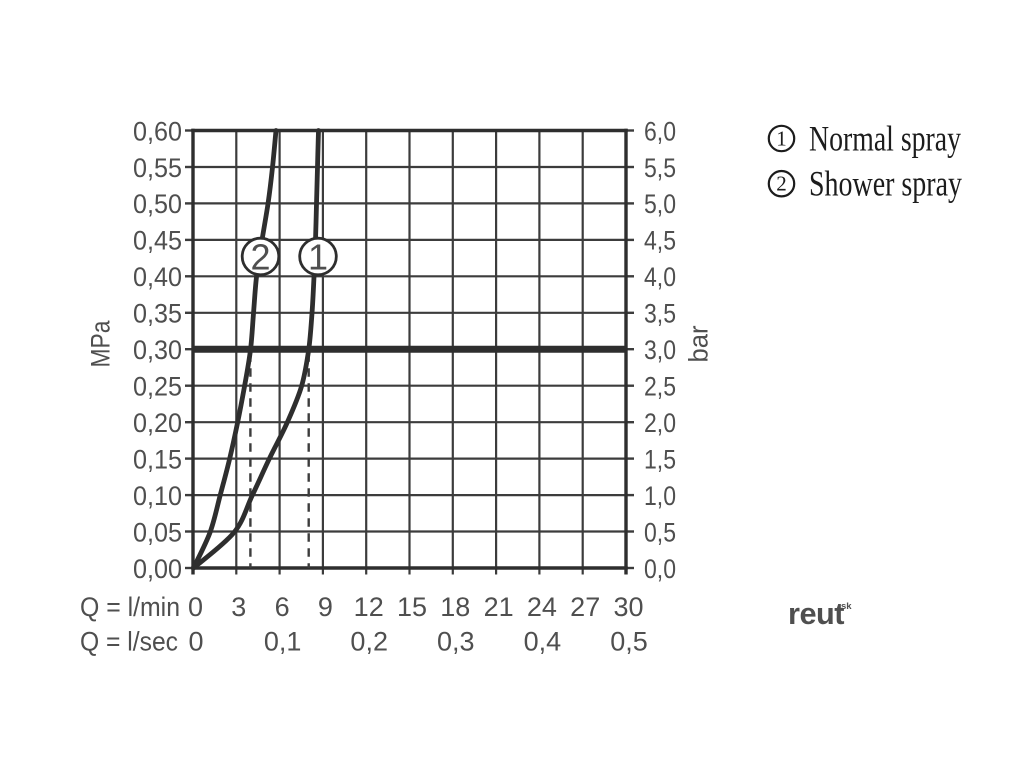 The height and width of the screenshot is (768, 1024). Describe the element at coordinates (660, 277) in the screenshot. I see `svg-text: 4,0` at that location.